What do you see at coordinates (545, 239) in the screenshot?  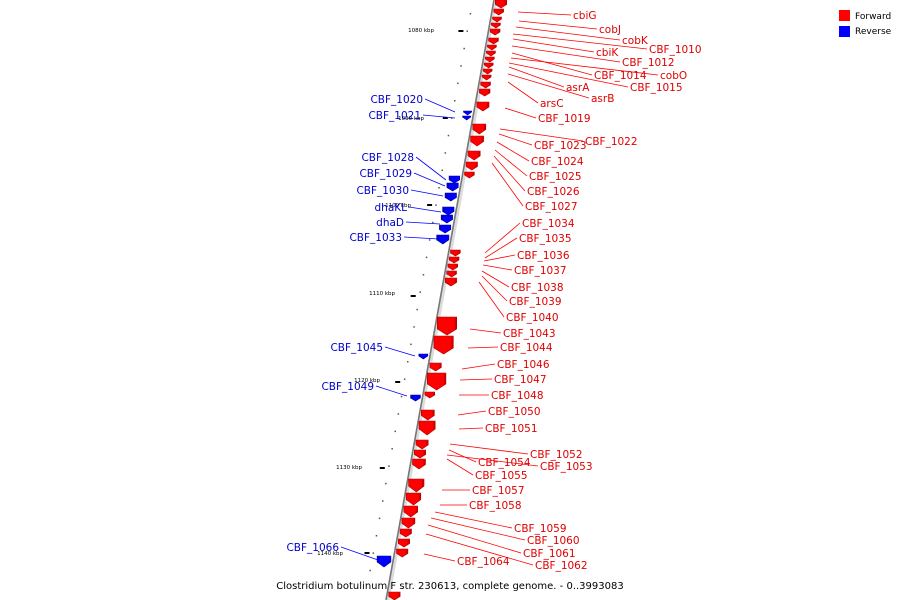 I see `gene-label-cbf-1035: CBF_1035` at bounding box center [545, 239].